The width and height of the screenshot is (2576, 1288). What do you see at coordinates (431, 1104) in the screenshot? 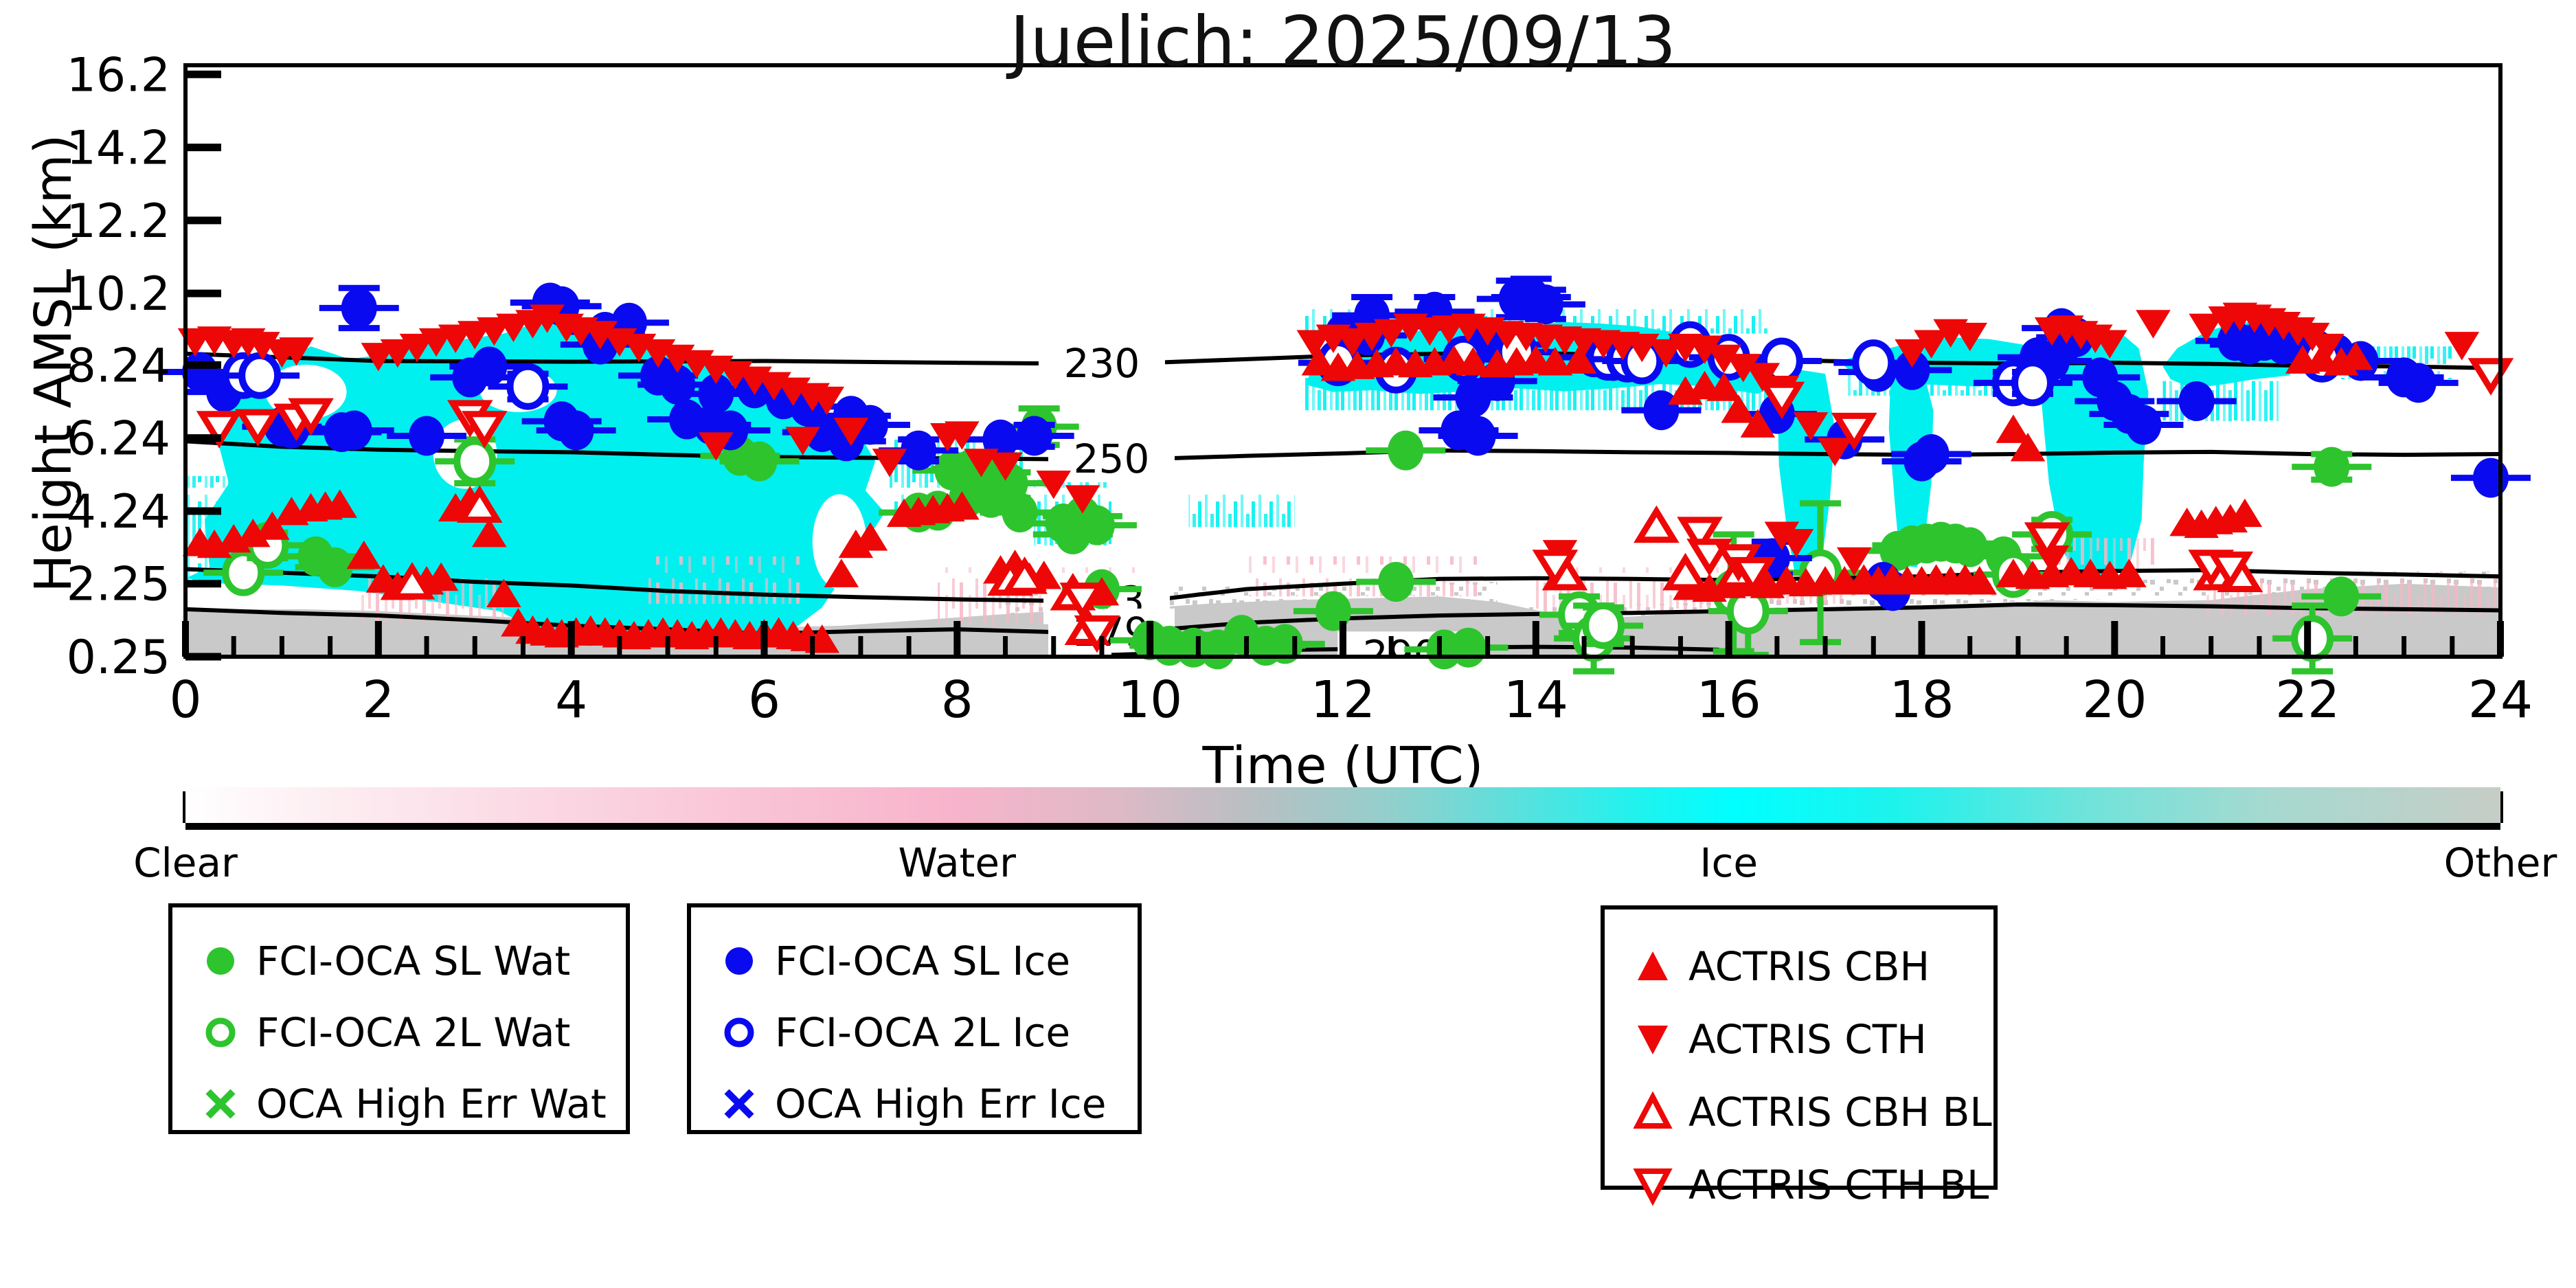
I see `legend-item-label: OCA High Err Wat` at bounding box center [431, 1104].